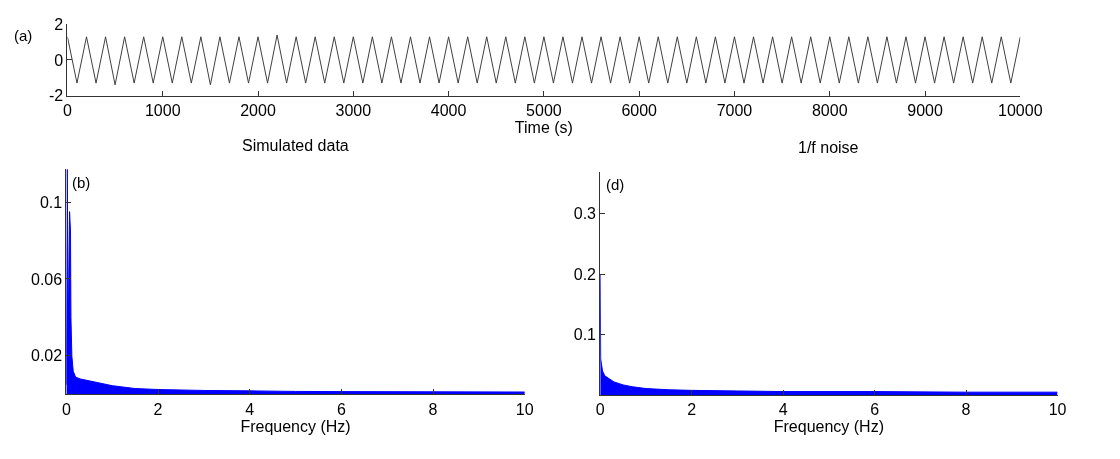 Image resolution: width=1120 pixels, height=459 pixels. What do you see at coordinates (47, 356) in the screenshot?
I see `y-tick-label: 0.02` at bounding box center [47, 356].